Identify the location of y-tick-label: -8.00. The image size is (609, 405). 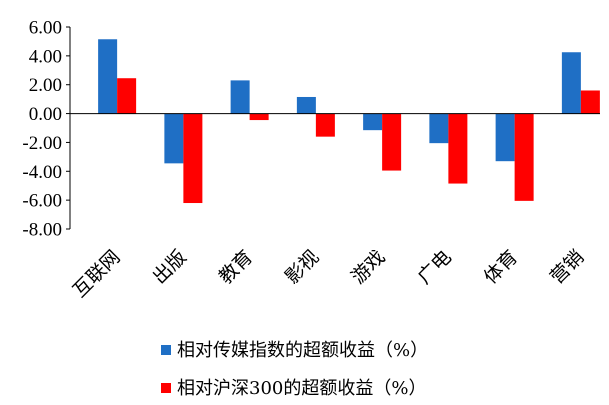
(42, 230).